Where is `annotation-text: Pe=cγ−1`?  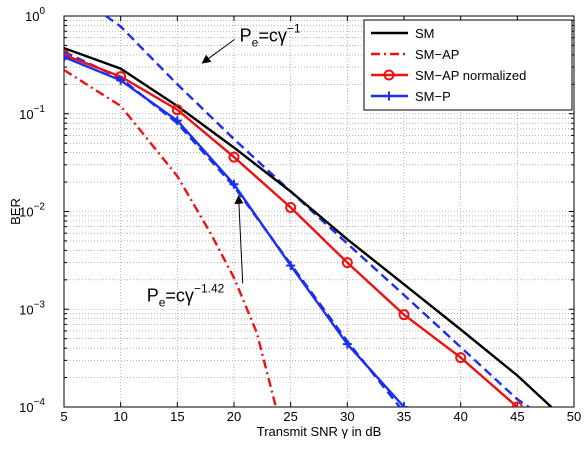
annotation-text: Pe=cγ−1 is located at coordinates (270, 35).